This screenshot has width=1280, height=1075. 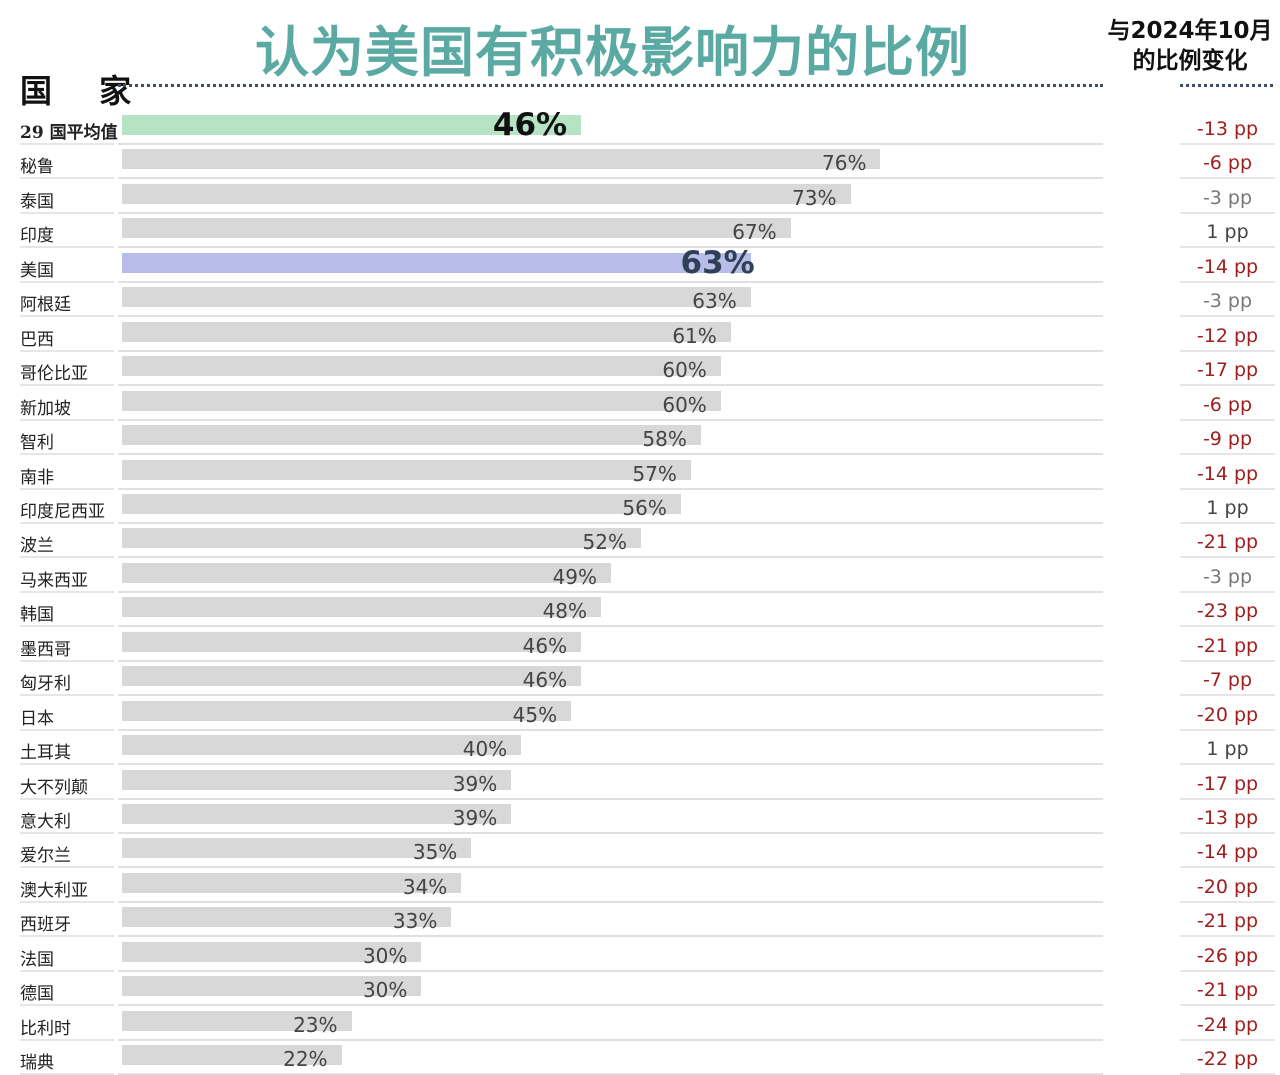 What do you see at coordinates (54, 374) in the screenshot?
I see `country-label: 哥伦比亚` at bounding box center [54, 374].